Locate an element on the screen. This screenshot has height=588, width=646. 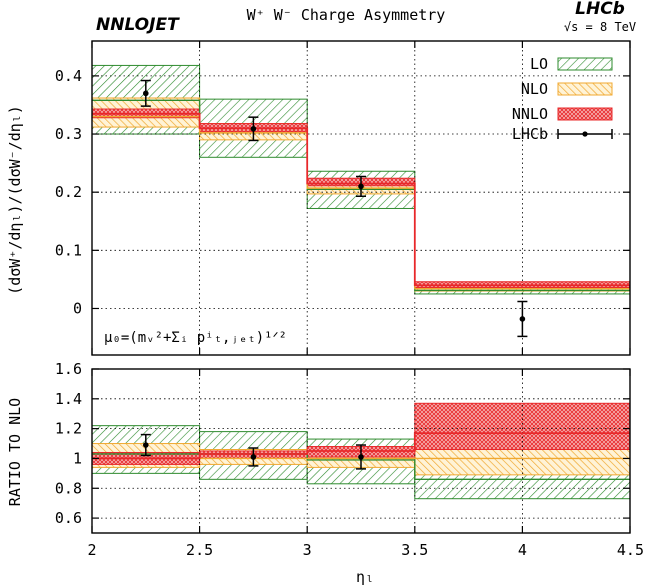
bottom-ytick-label-5: 1.6 is located at coordinates (68, 369).